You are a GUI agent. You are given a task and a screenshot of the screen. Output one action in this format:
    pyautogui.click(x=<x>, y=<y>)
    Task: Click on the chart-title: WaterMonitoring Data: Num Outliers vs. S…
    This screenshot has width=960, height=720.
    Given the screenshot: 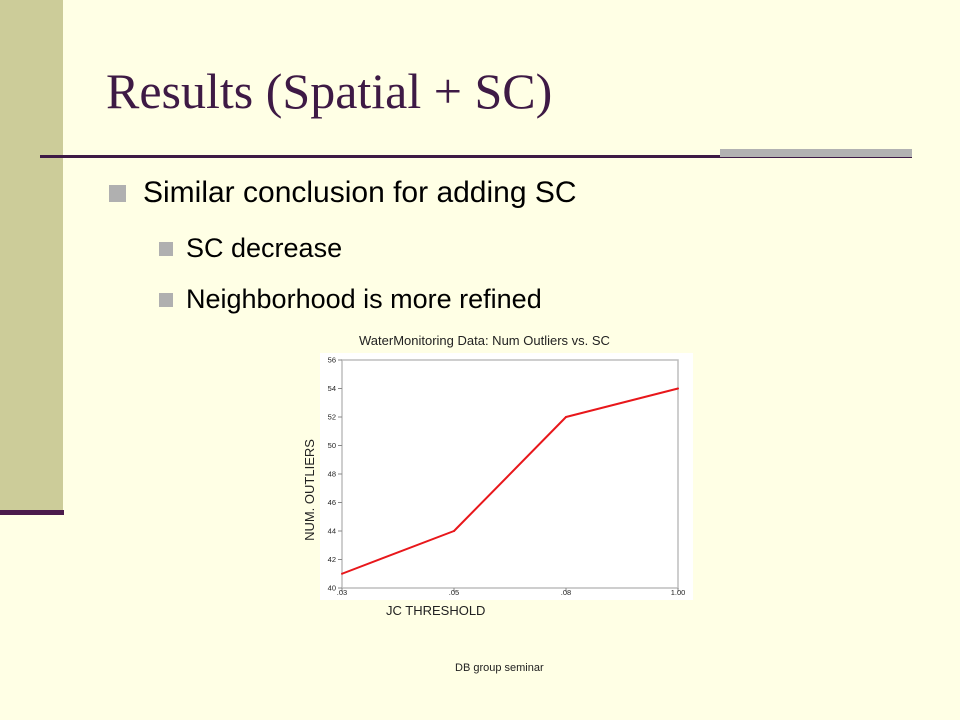 What is the action you would take?
    pyautogui.click(x=484, y=340)
    